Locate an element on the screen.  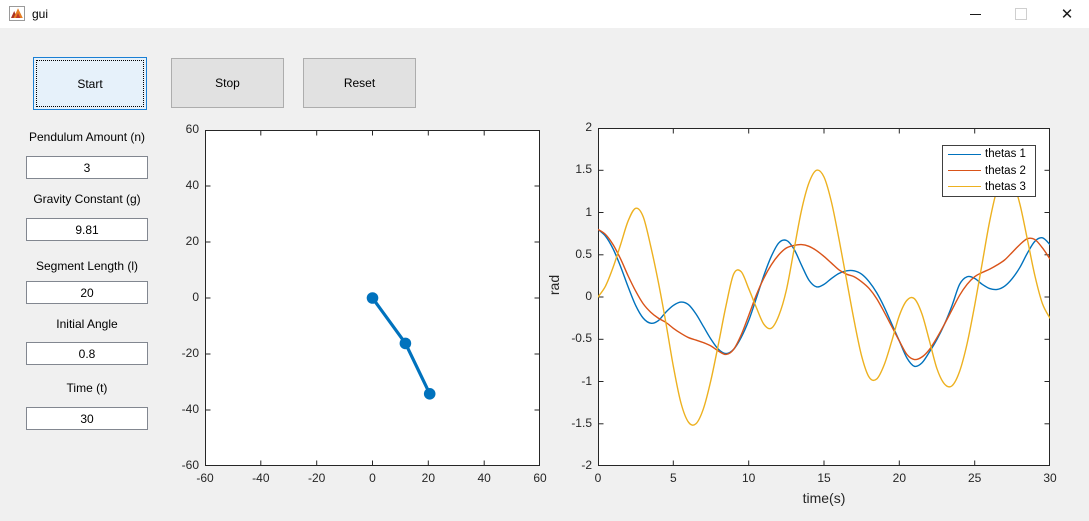
legend-item-thetas-3: thetas 3 is located at coordinates (989, 187).